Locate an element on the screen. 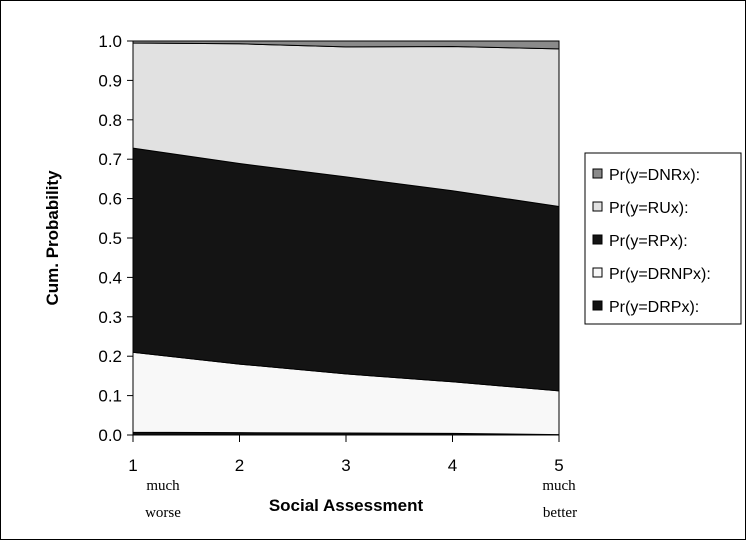  legend-label: Pr(y=DRPx): is located at coordinates (654, 307).